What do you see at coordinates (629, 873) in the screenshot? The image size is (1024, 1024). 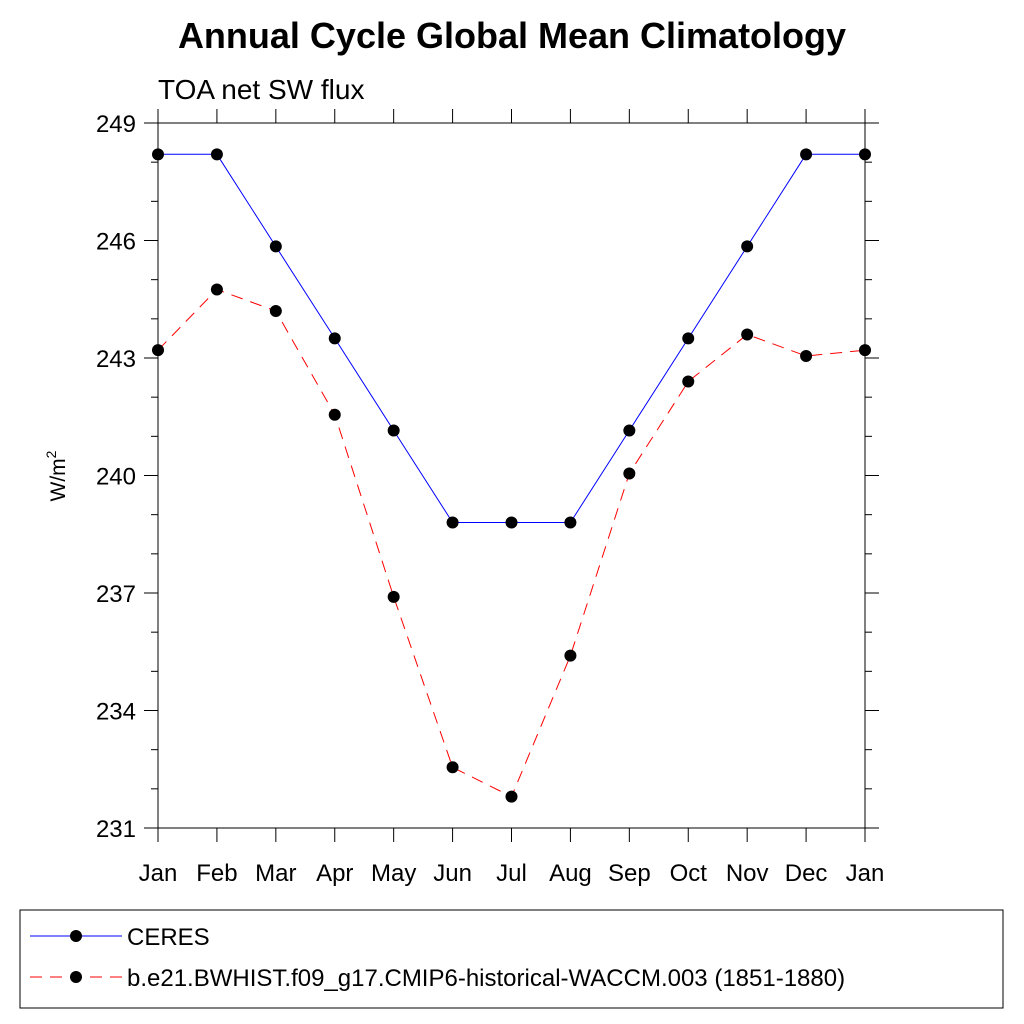 I see `x-tick-label: Sep` at bounding box center [629, 873].